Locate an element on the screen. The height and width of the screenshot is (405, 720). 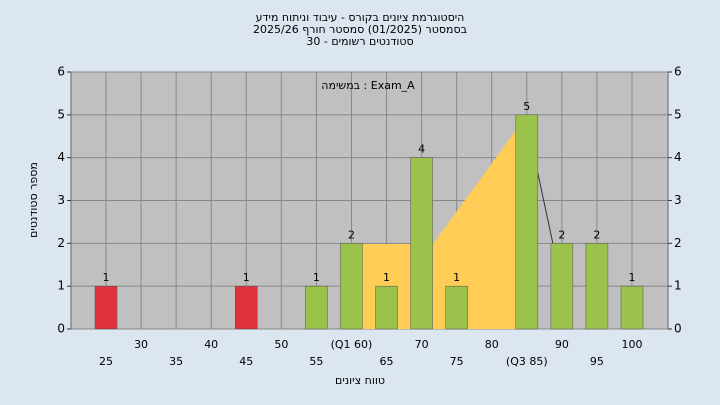
x-tick-label: 80 is located at coordinates (492, 344).